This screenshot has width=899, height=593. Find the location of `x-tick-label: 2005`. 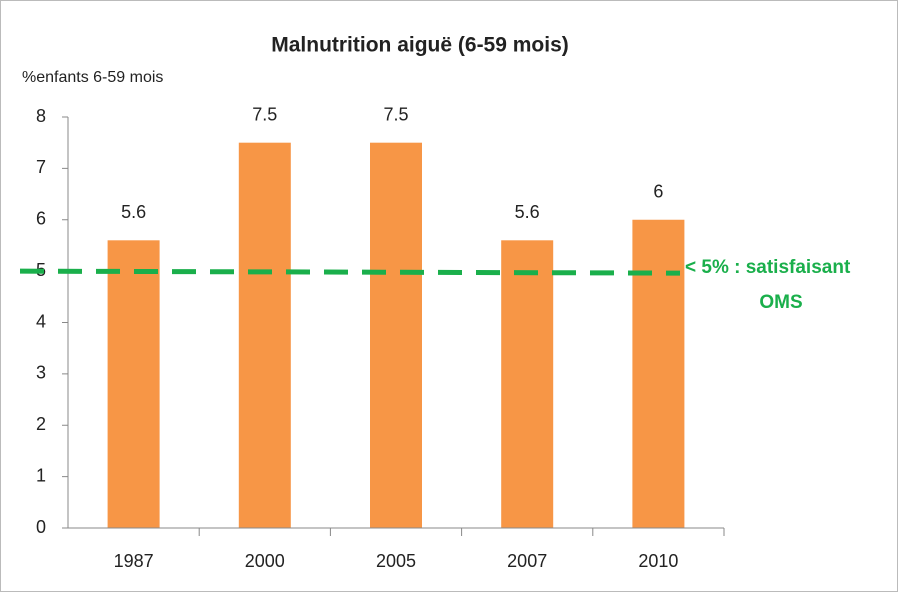

x-tick-label: 2005 is located at coordinates (396, 561).